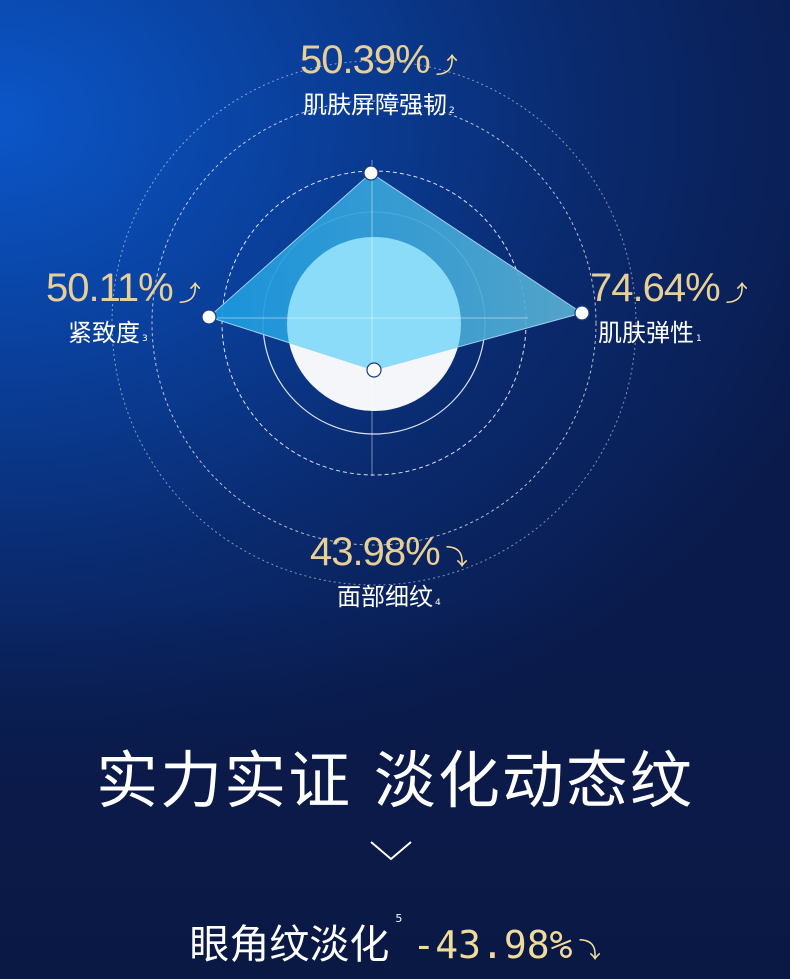  Describe the element at coordinates (110, 288) in the screenshot. I see `value-label: 50.11%` at that location.